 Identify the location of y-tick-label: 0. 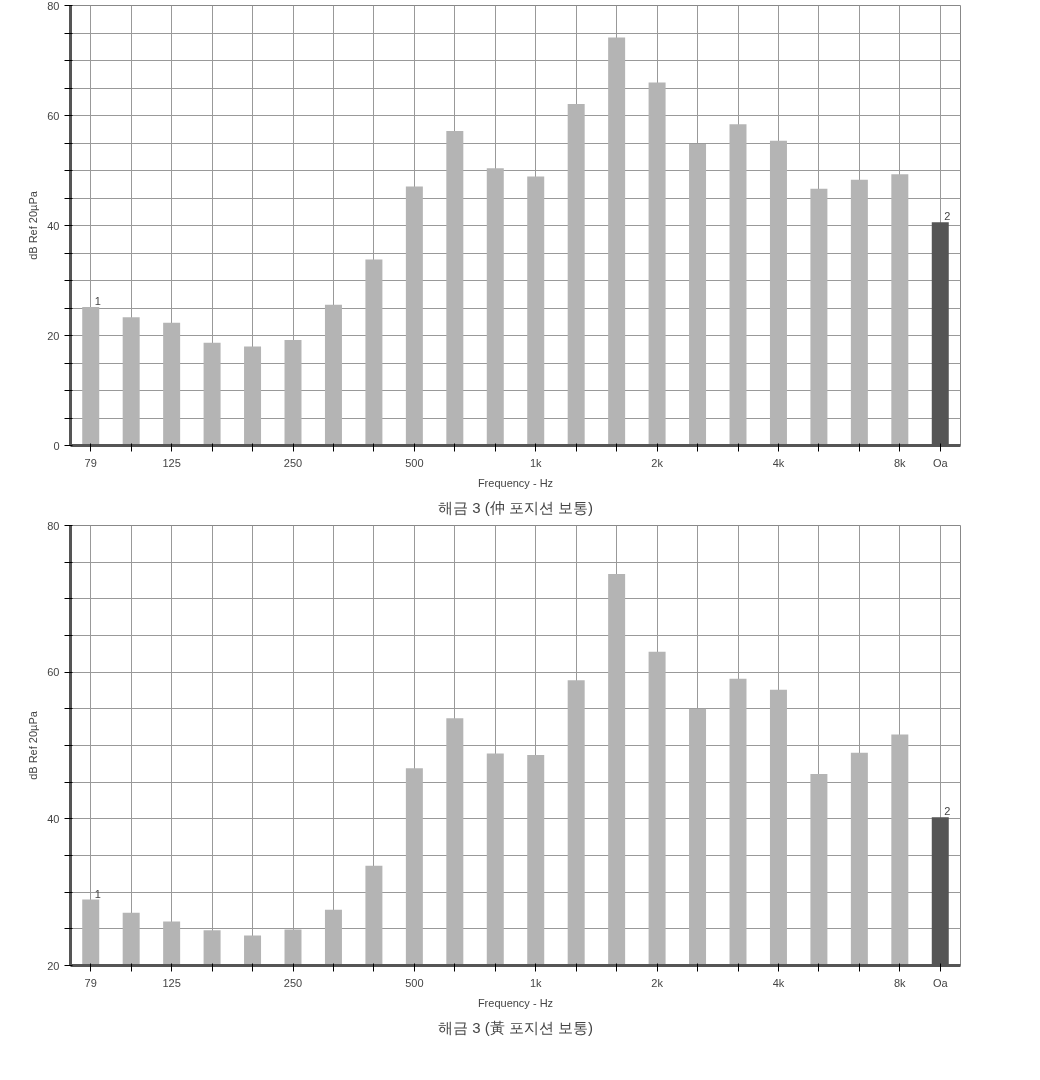
(56, 445).